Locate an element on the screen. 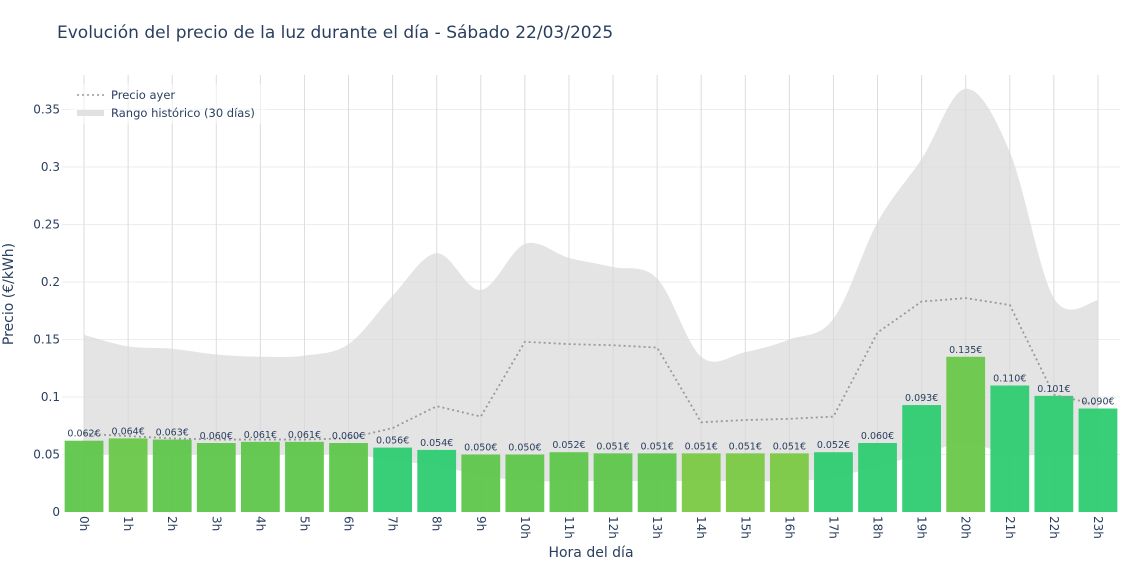 Image resolution: width=1140 pixels, height=570 pixels. x-tick-label-16h: 16h is located at coordinates (789, 527).